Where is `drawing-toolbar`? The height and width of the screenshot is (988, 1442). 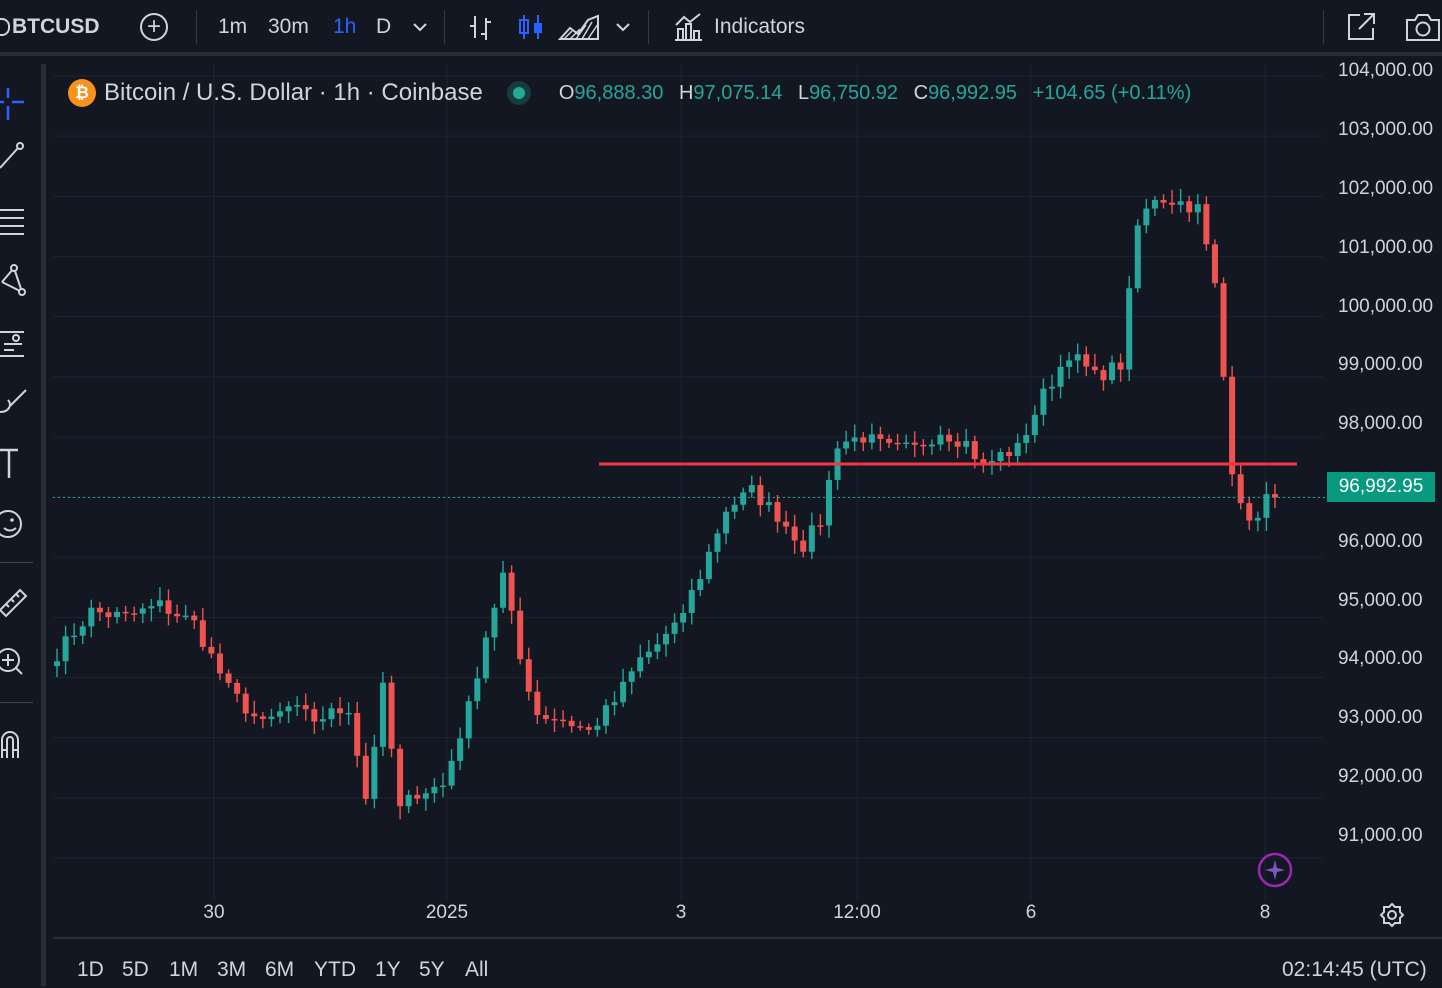 drawing-toolbar is located at coordinates (23, 525).